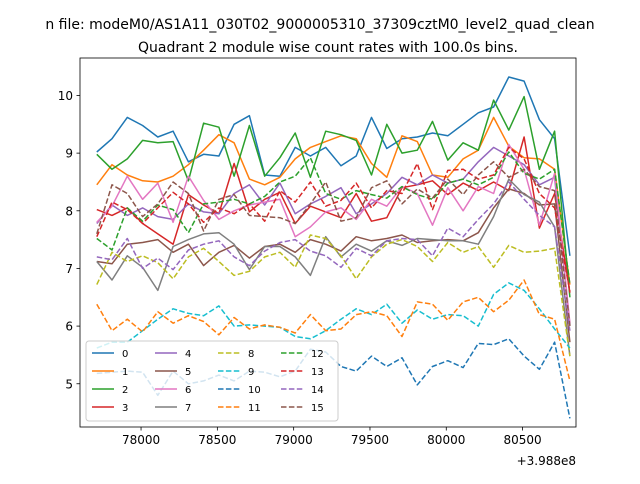 This screenshot has width=640, height=484. Describe the element at coordinates (302, 354) in the screenshot. I see `legend-item-12: 12` at that location.